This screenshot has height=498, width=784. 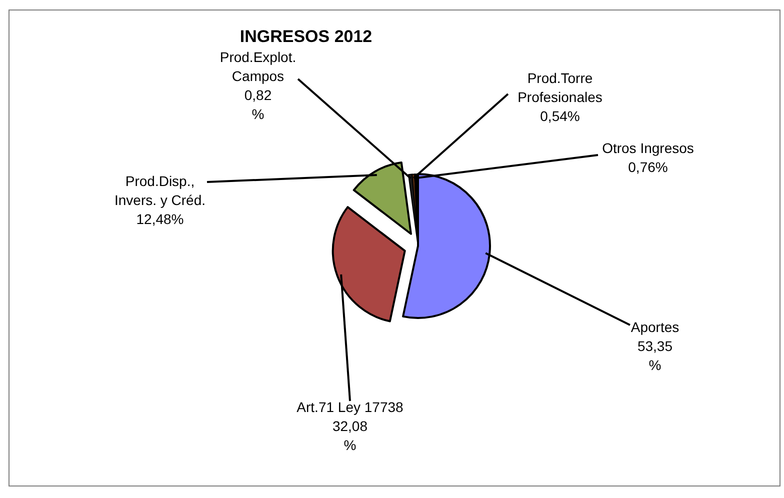 I want to click on data-label: 0,82 %, so click(x=258, y=104).